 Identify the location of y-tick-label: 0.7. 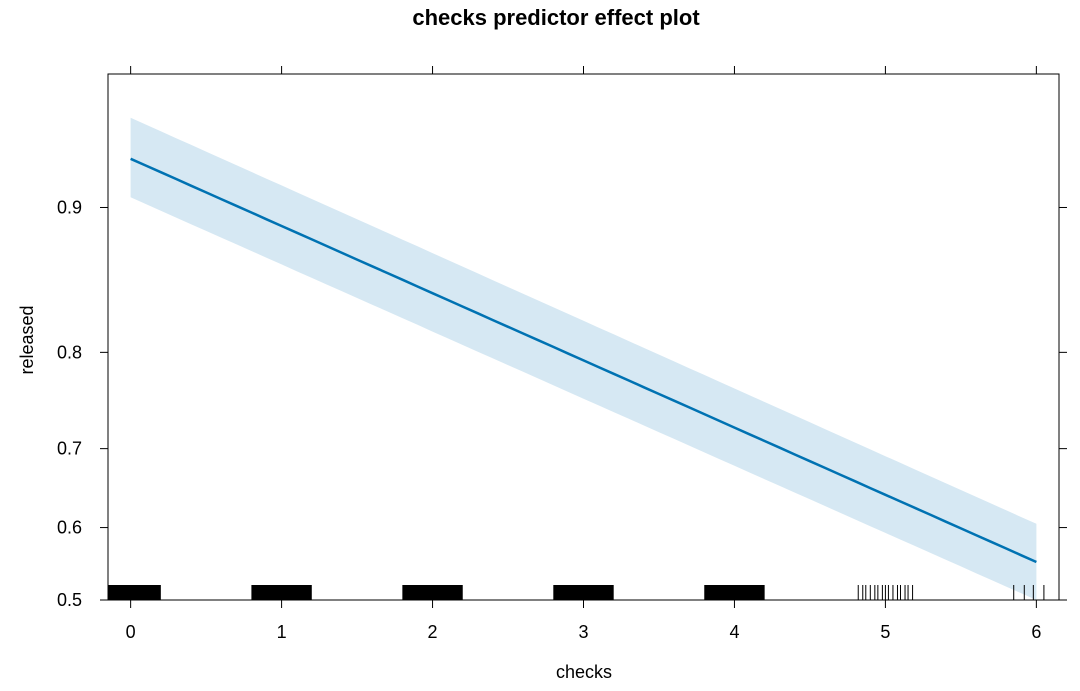
(69, 449).